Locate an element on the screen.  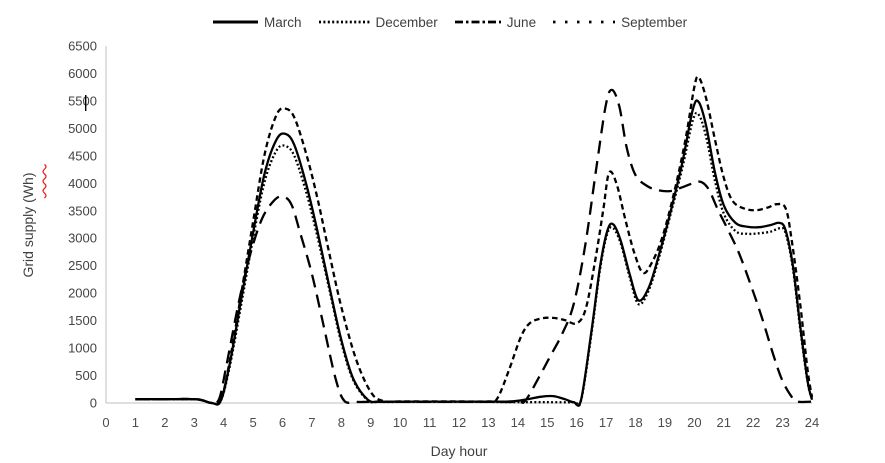
legend-label: June is located at coordinates (521, 22).